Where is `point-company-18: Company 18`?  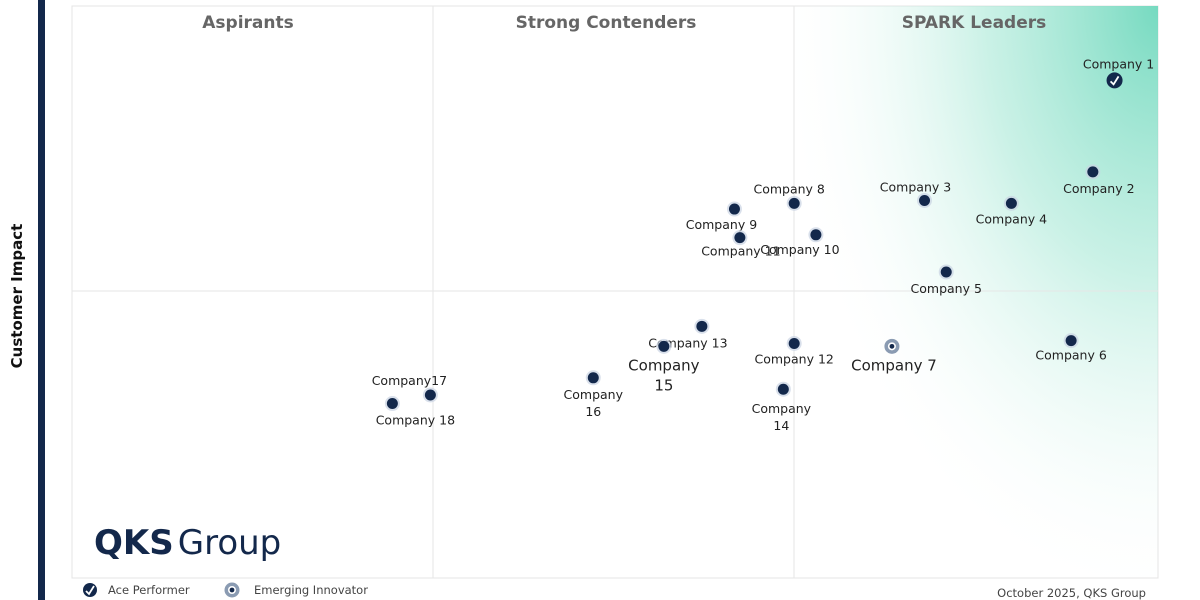 point-company-18: Company 18 is located at coordinates (415, 412).